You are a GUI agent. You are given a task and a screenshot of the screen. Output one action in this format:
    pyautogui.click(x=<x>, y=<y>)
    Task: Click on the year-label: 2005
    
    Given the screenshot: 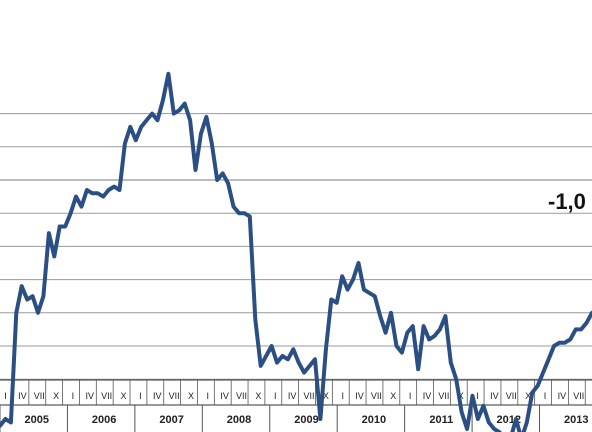 What is the action you would take?
    pyautogui.click(x=36, y=420)
    